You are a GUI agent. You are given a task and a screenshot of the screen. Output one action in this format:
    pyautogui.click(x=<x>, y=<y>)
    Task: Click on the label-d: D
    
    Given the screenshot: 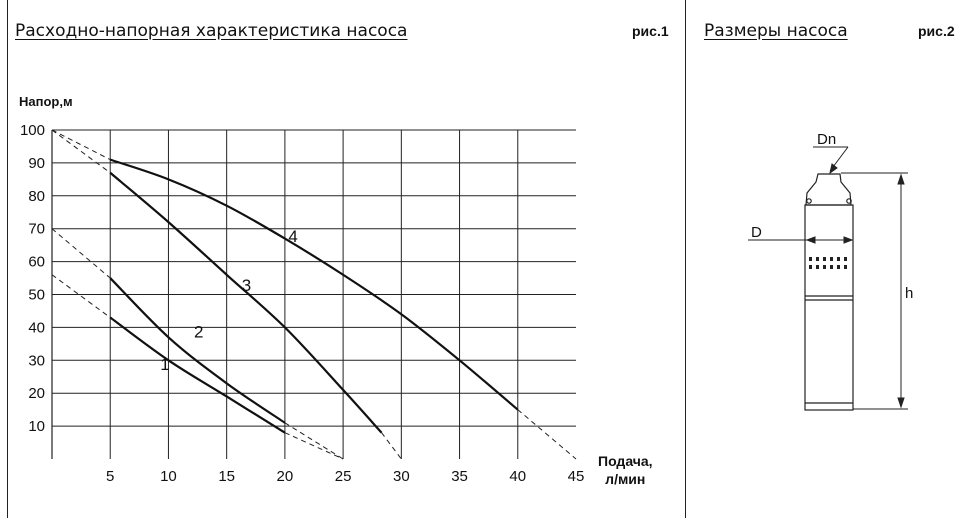 What is the action you would take?
    pyautogui.click(x=756, y=232)
    